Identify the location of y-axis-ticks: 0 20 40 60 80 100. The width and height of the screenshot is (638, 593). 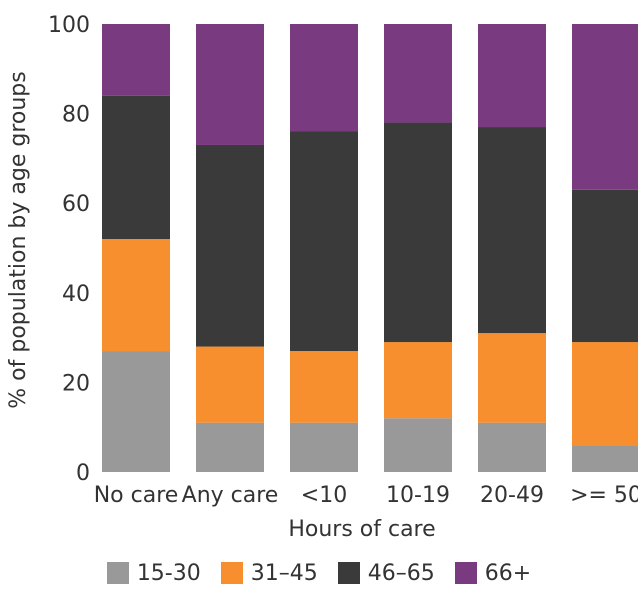
(69, 249).